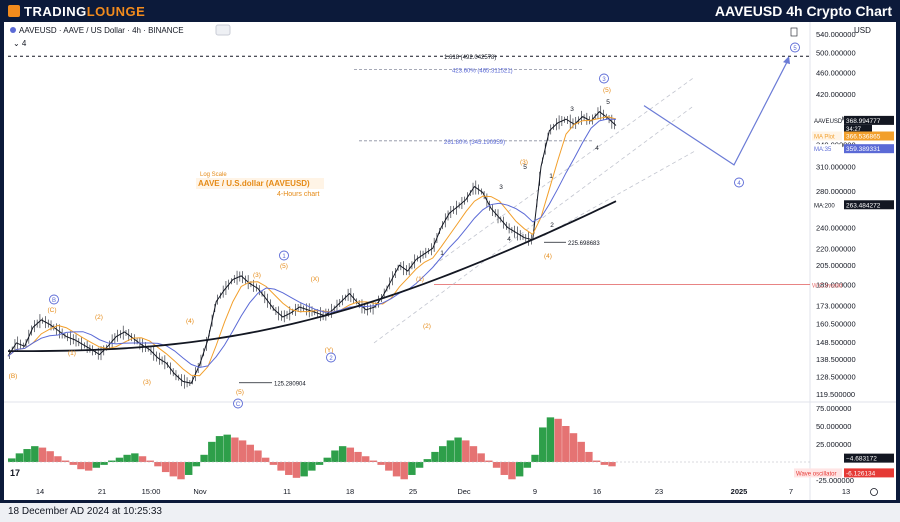 This screenshot has height=522, width=900. What do you see at coordinates (795, 49) in the screenshot?
I see `wave-label-w_5circ_top: 5` at bounding box center [795, 49].